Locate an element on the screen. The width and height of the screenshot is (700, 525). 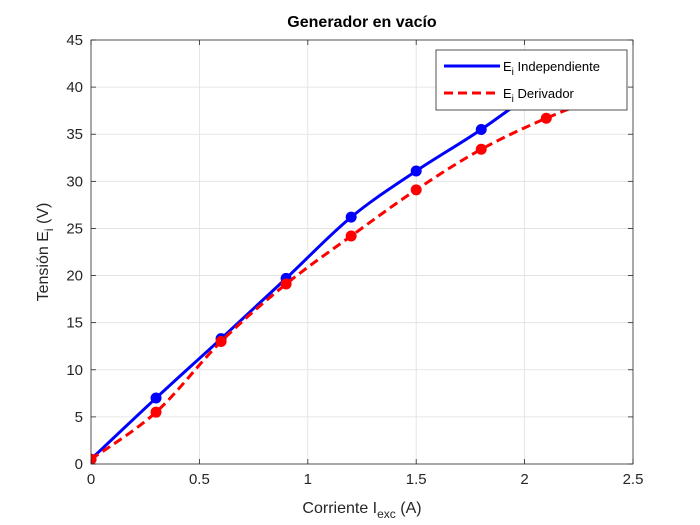
y-tick-label: 5 is located at coordinates (79, 417).